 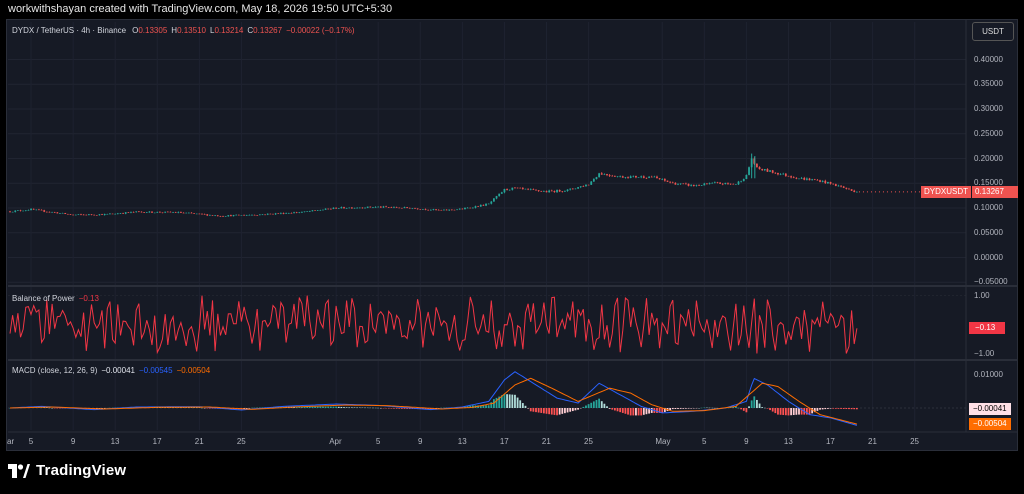 What do you see at coordinates (81, 470) in the screenshot?
I see `tradingview-logo-text: TradingView` at bounding box center [81, 470].